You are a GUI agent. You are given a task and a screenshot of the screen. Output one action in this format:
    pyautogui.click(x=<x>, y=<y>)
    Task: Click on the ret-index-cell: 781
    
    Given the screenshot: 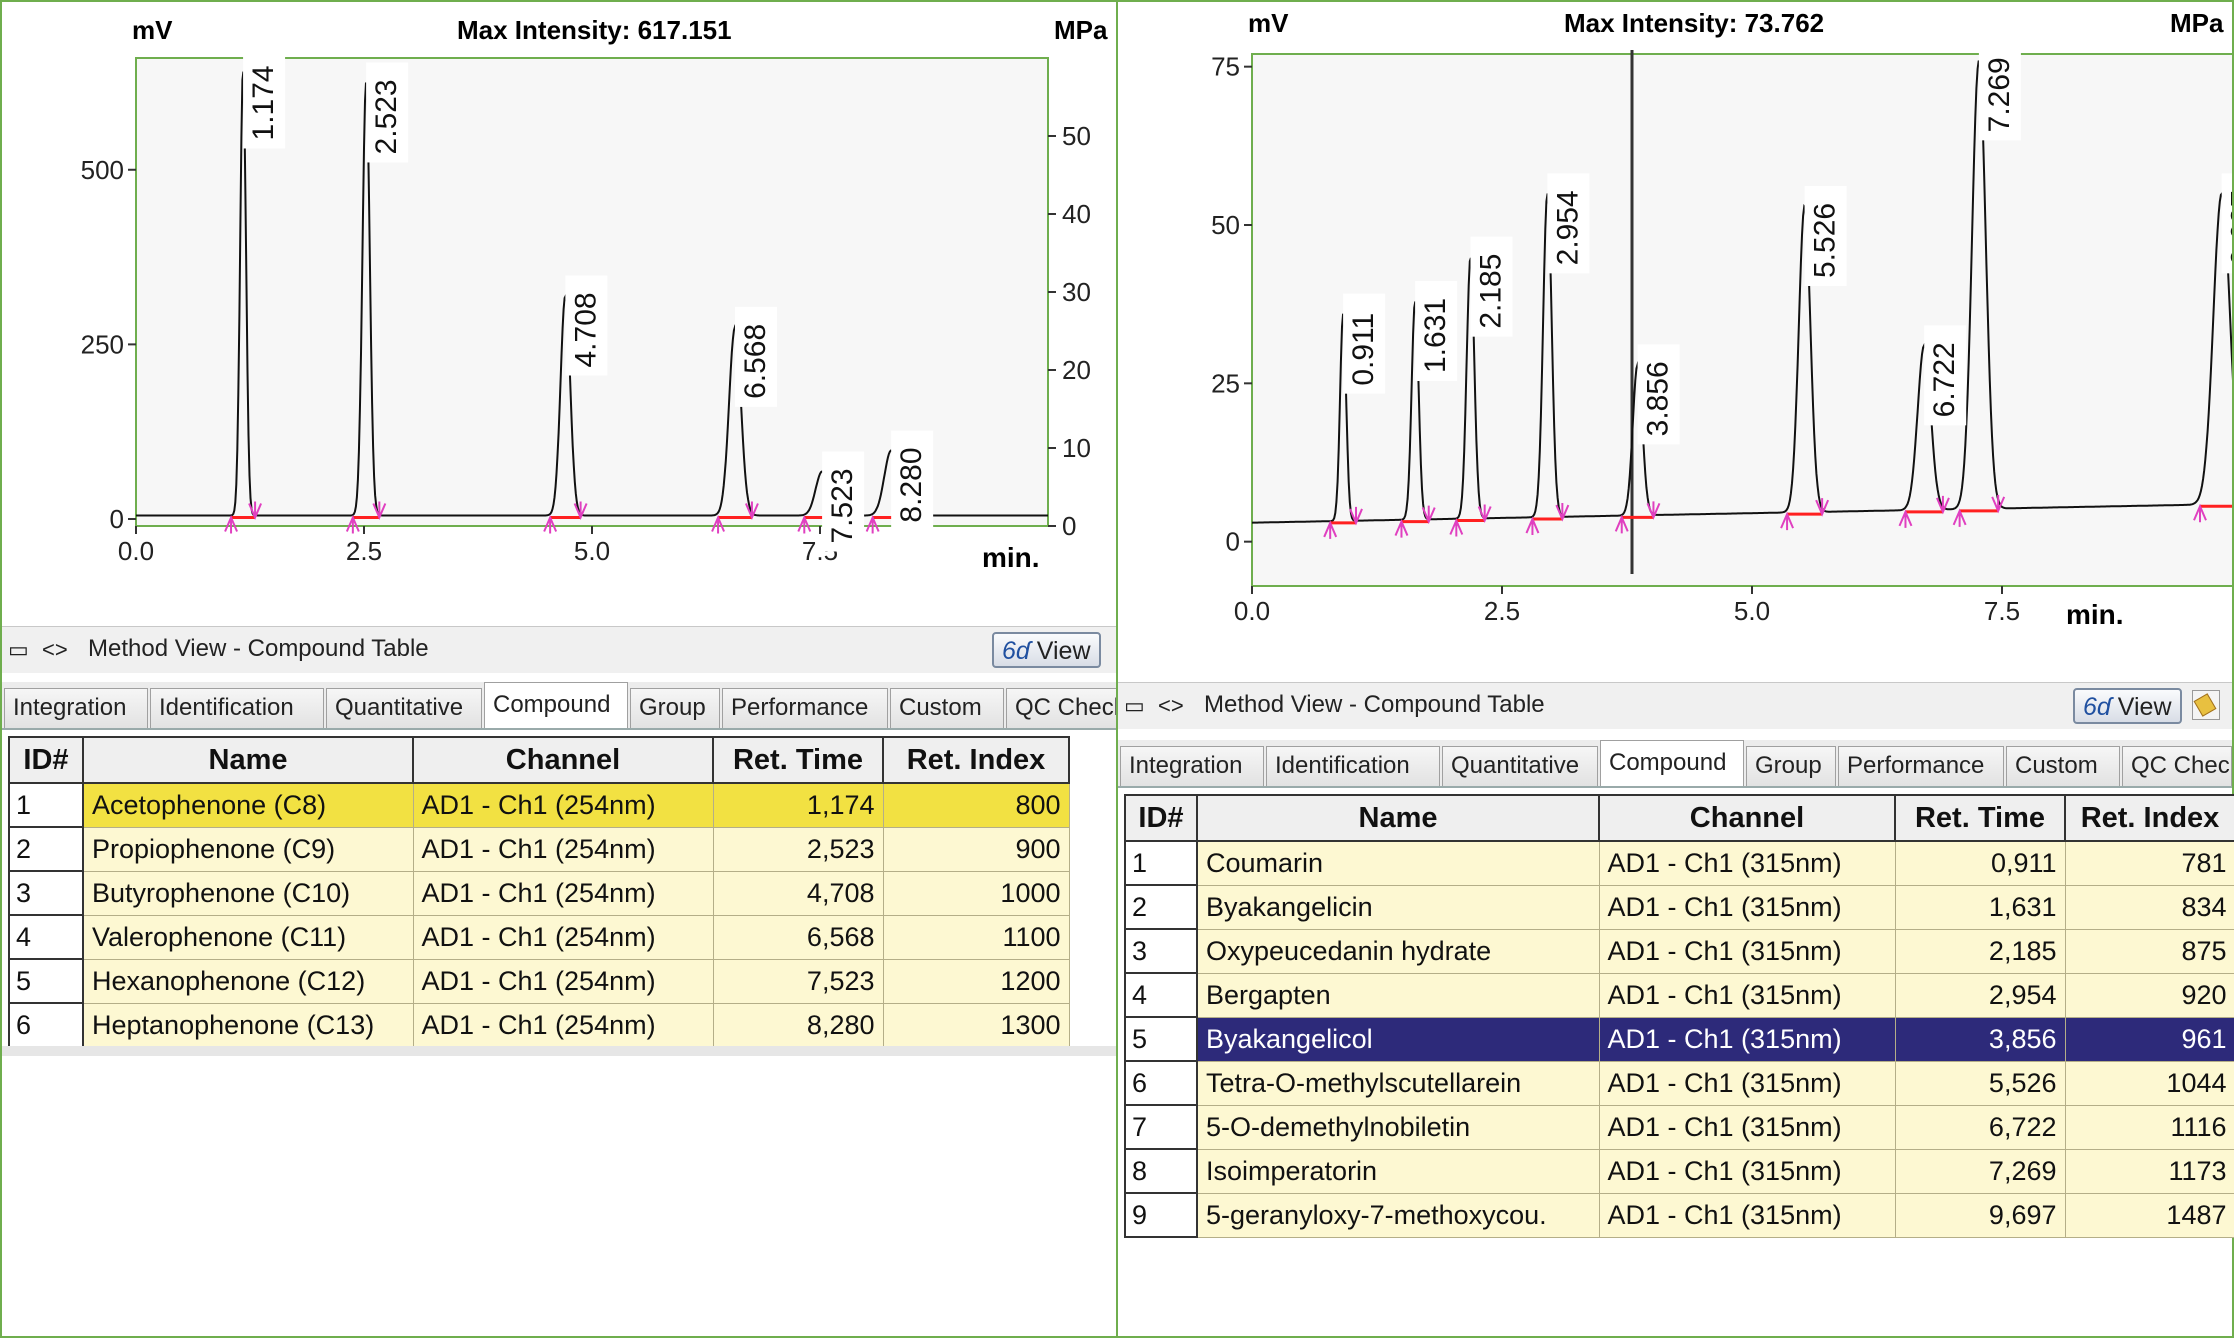 What is the action you would take?
    pyautogui.click(x=2149, y=863)
    